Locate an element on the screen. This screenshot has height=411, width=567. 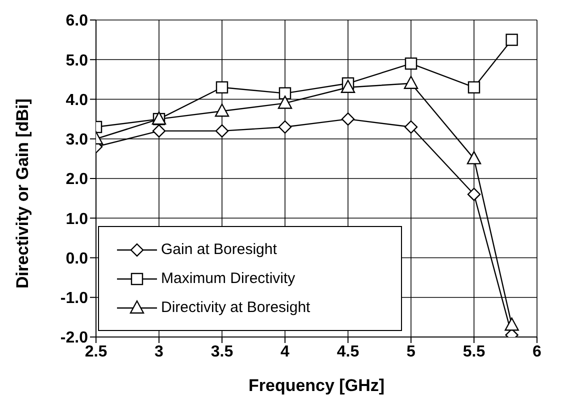
x-tick-label: 3.5 is located at coordinates (222, 351).